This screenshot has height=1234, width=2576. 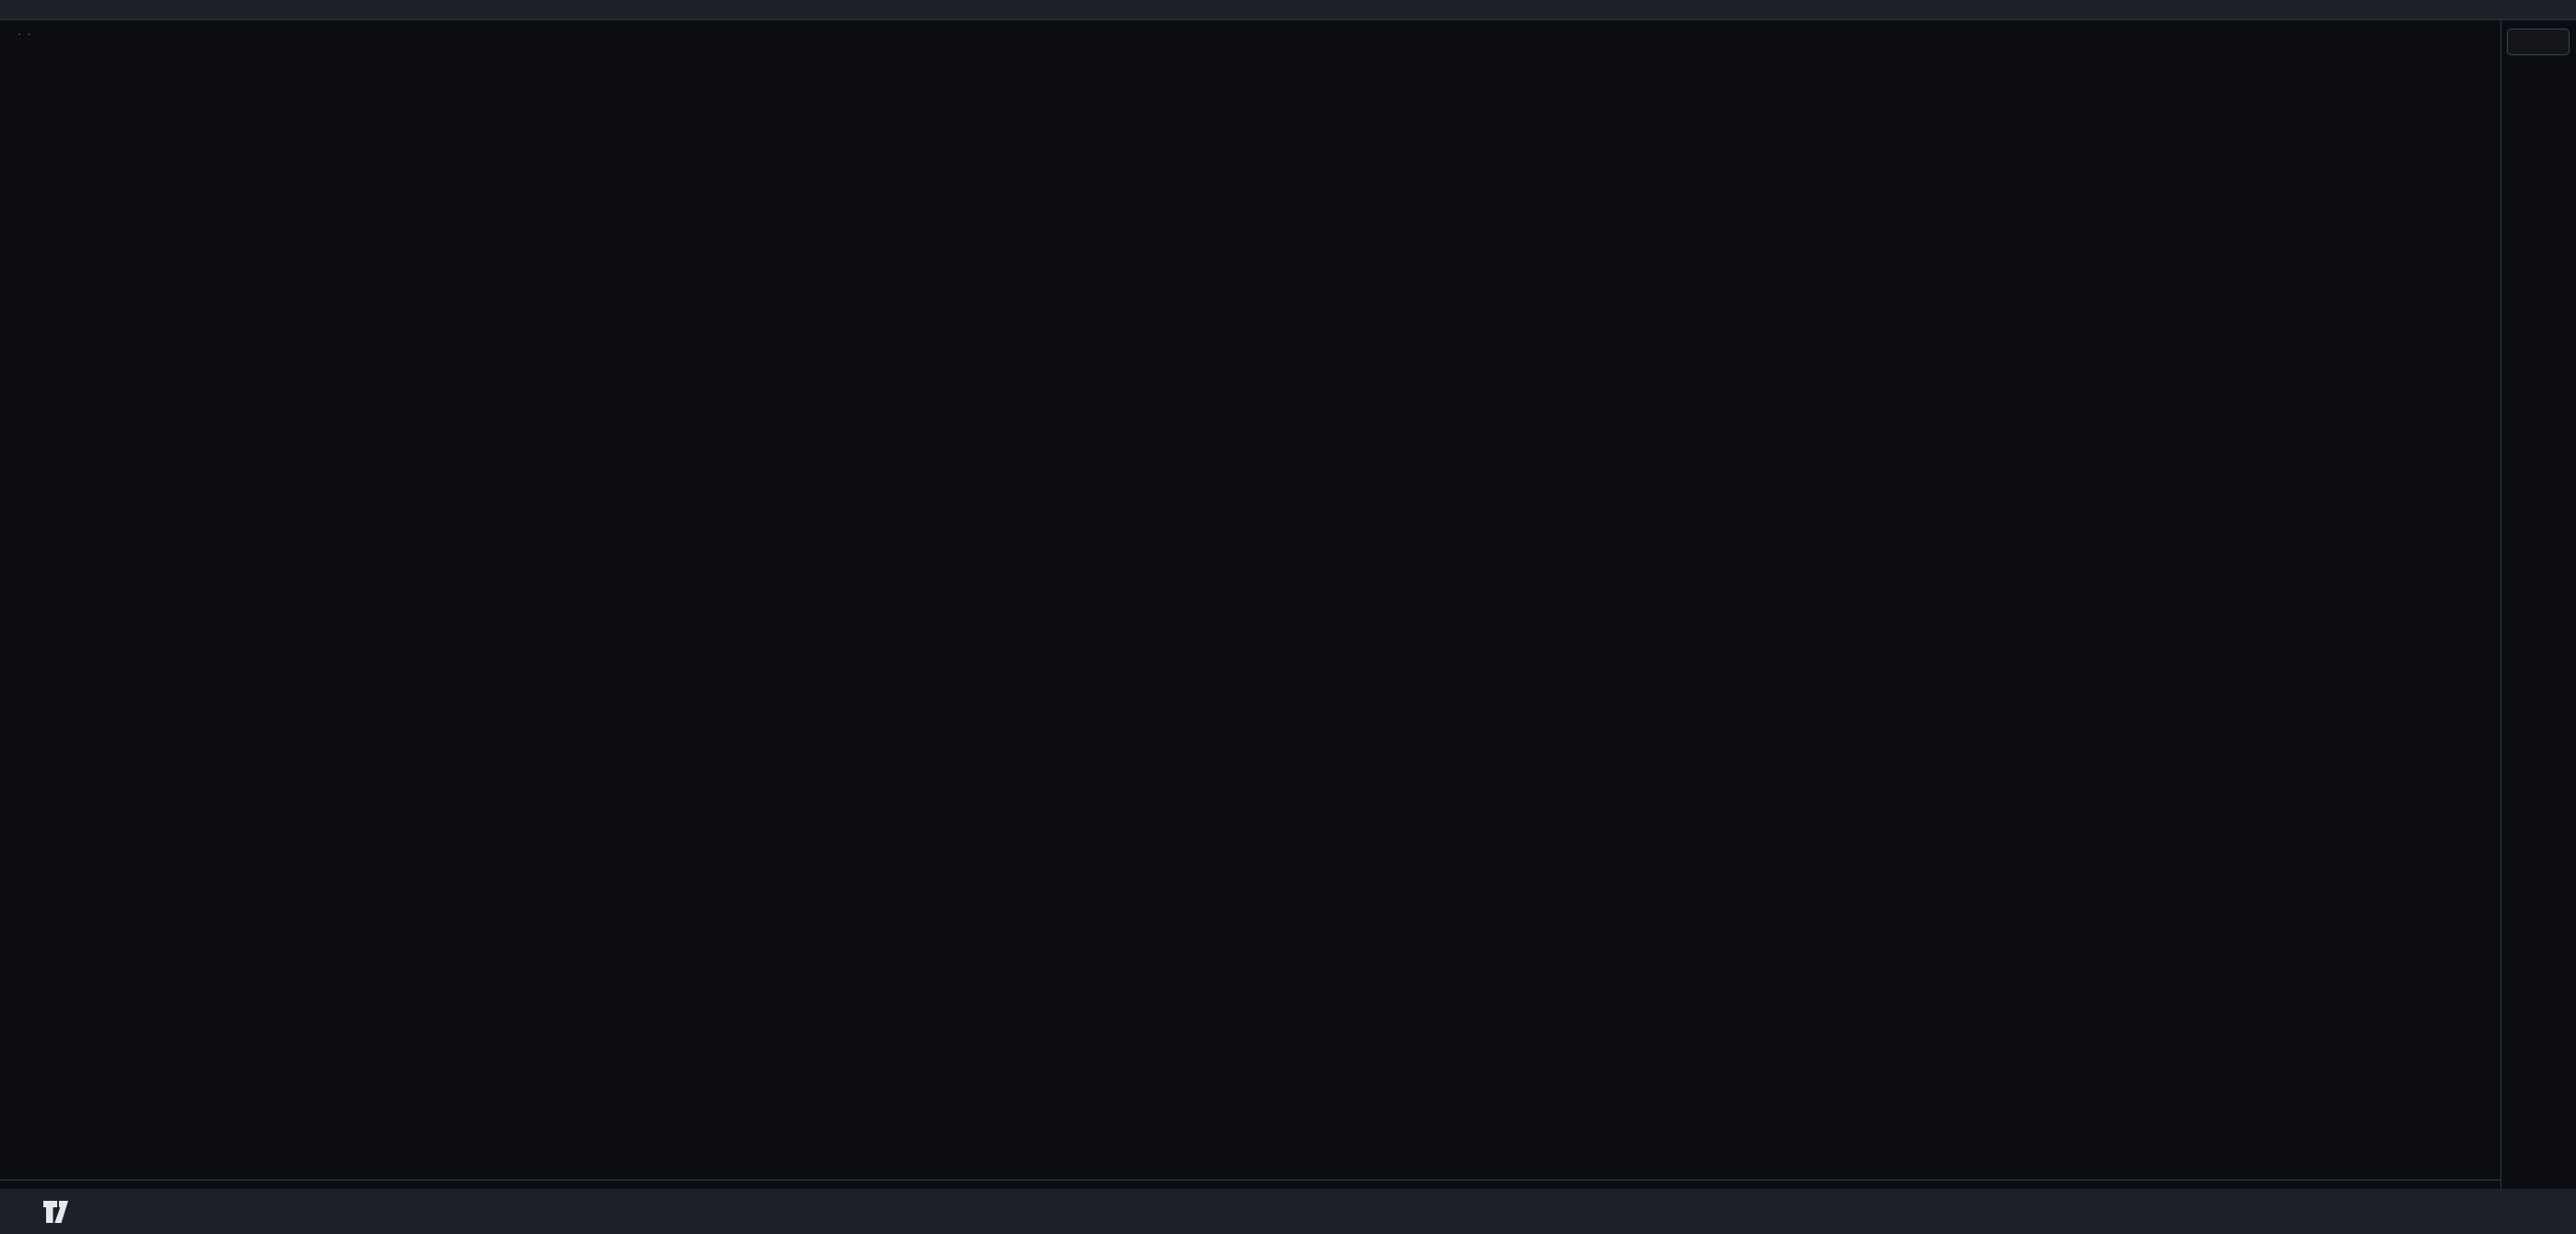 I want to click on premium-value, so click(x=19, y=1138).